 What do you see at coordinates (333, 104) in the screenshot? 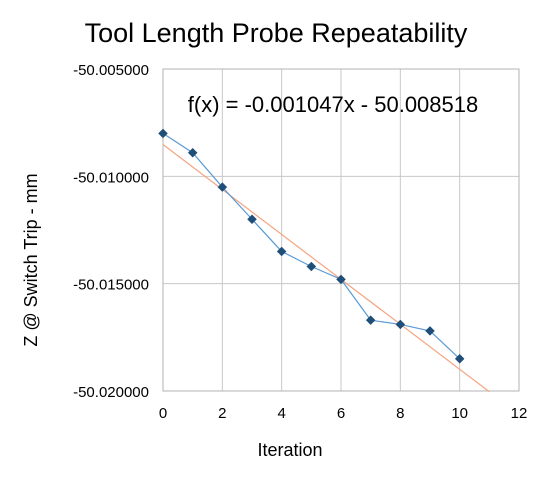
I see `trendline-equation: f(x) = -0.001047x - 50.008518` at bounding box center [333, 104].